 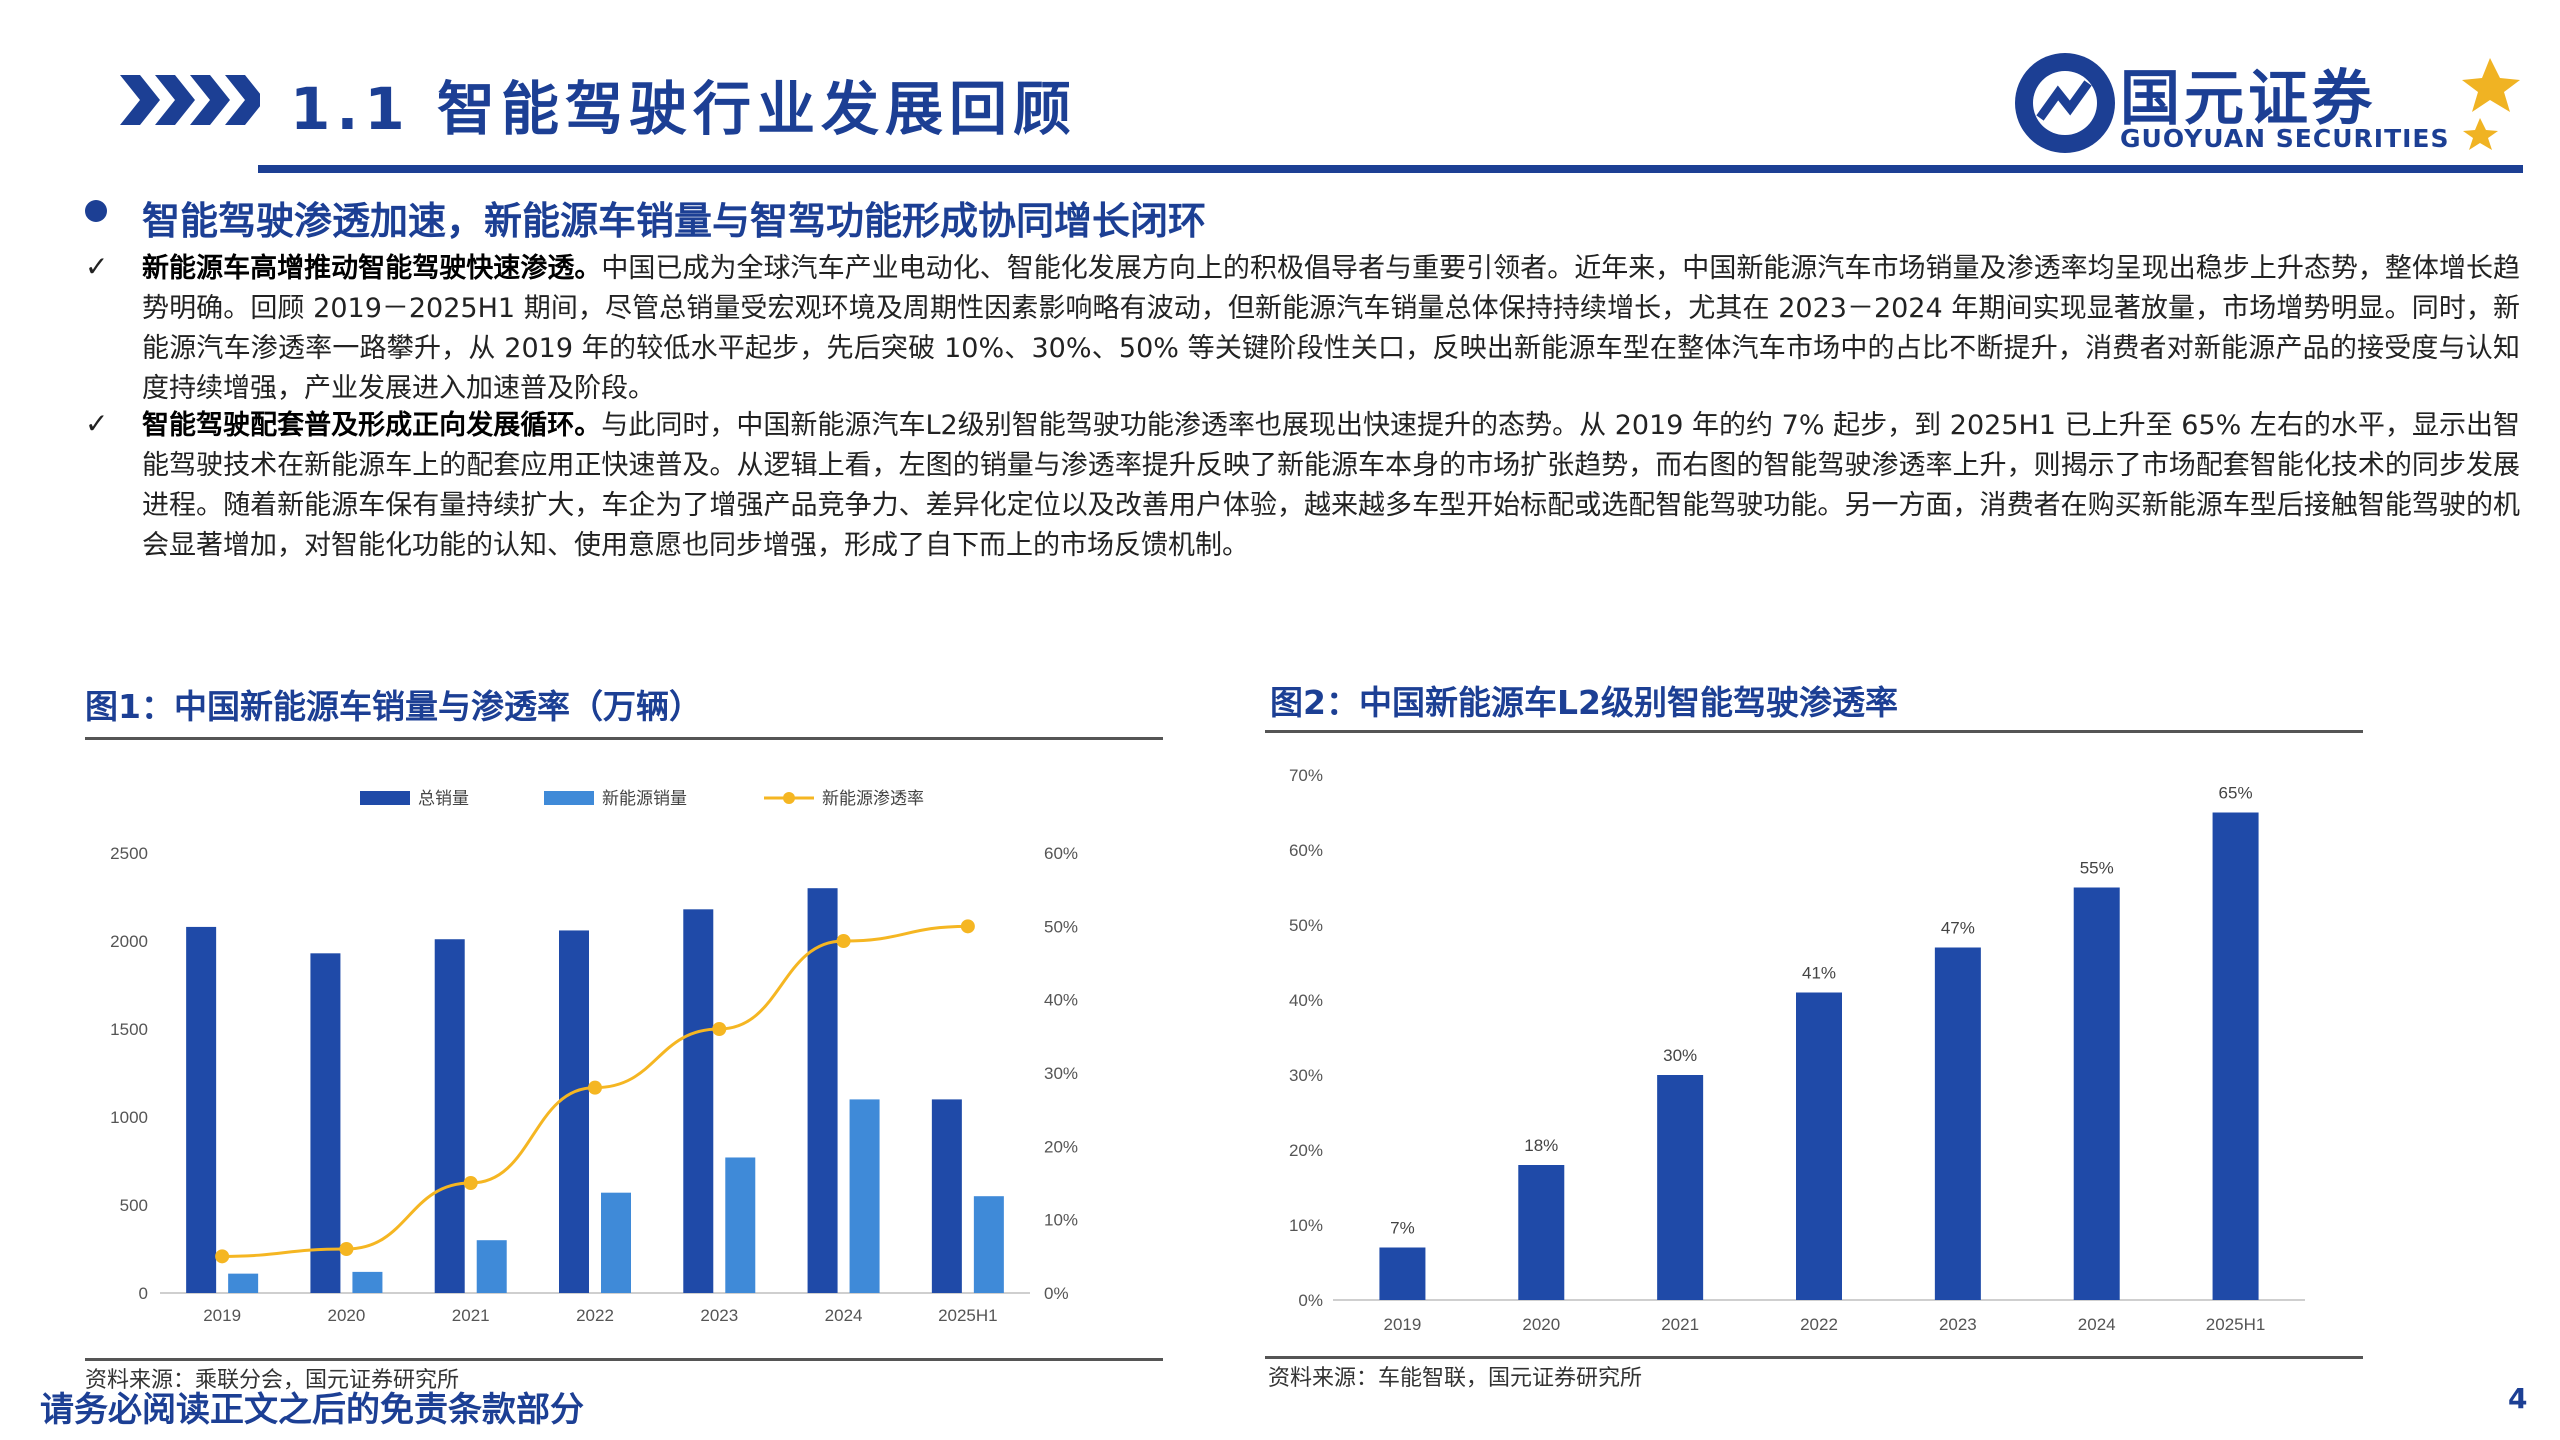 What do you see at coordinates (372, 425) in the screenshot?
I see `paragraph-lead: 智能驾驶配套普及形成正向发展循环。` at bounding box center [372, 425].